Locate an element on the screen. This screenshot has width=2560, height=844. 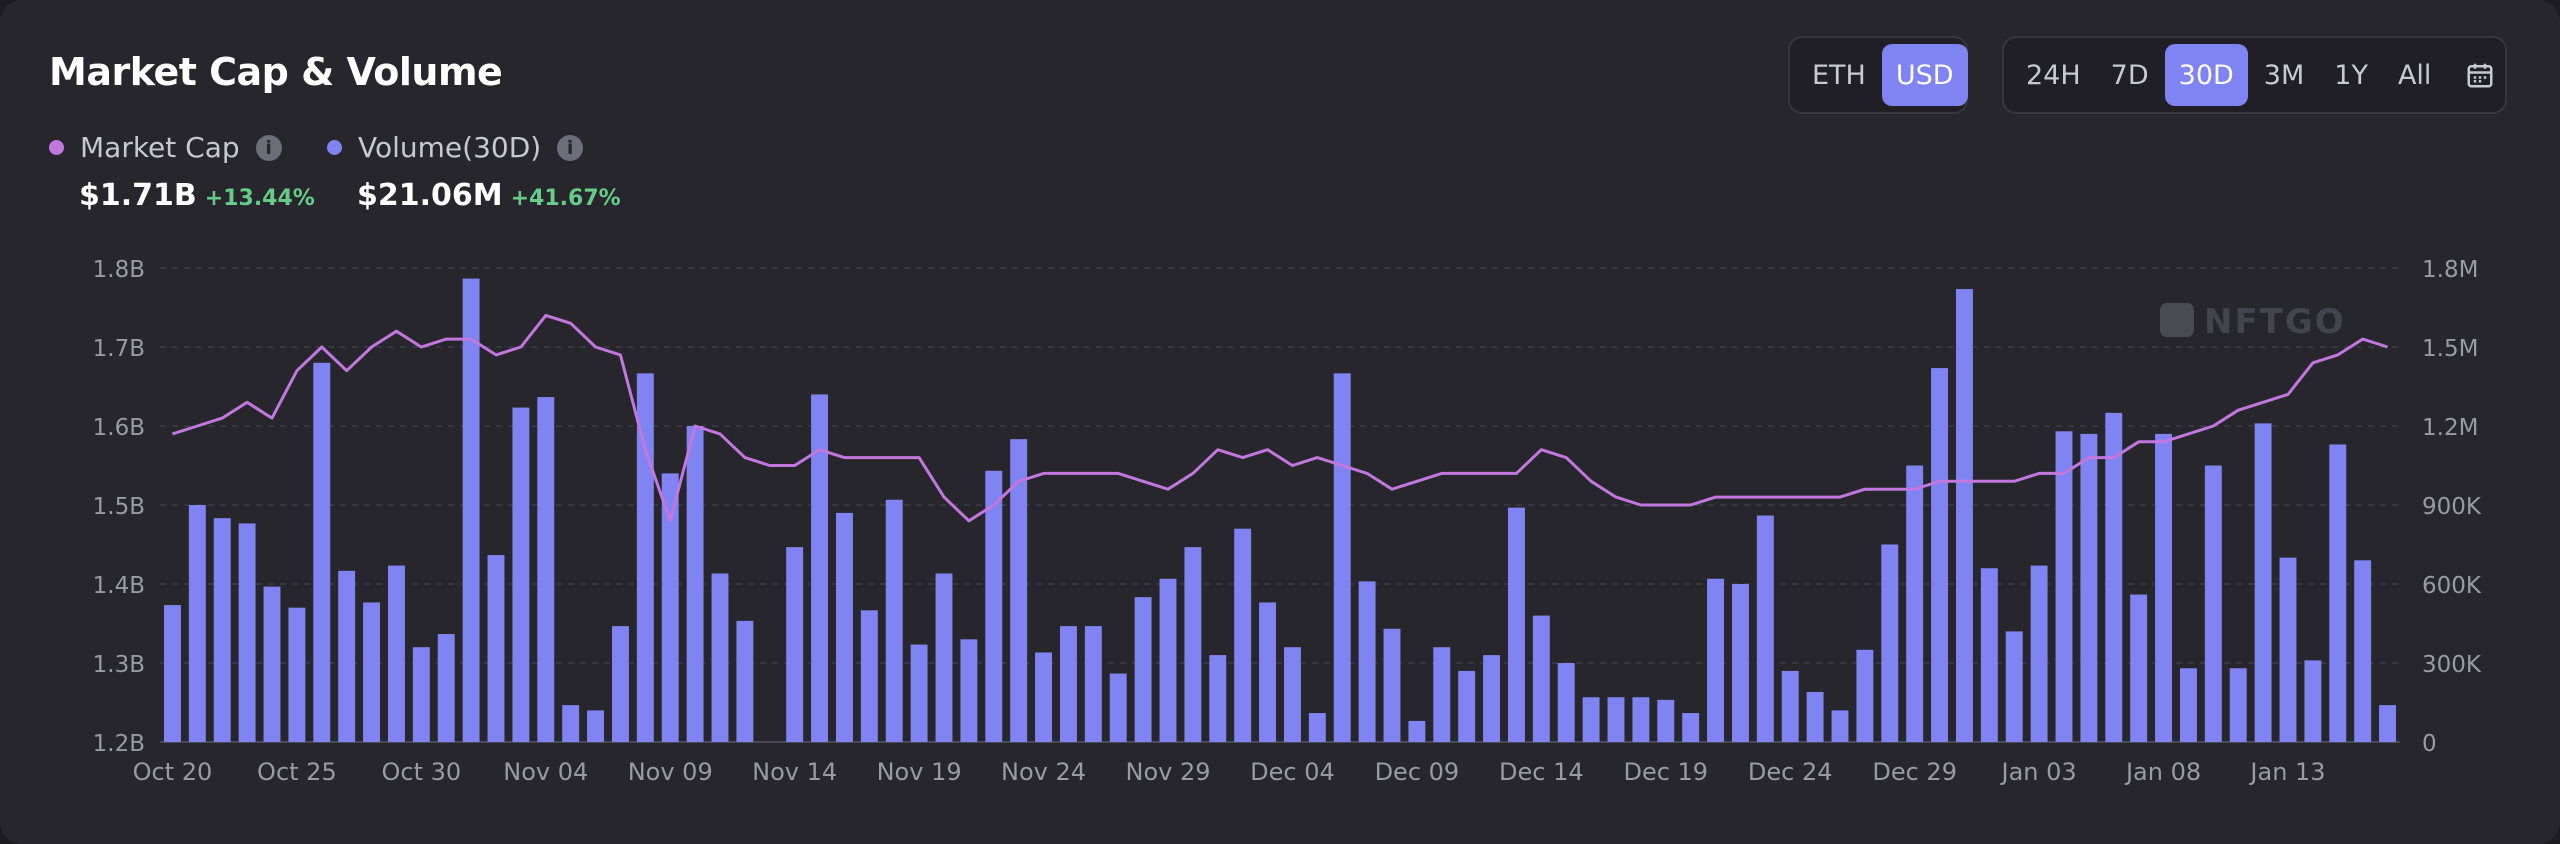
volume-change: +41.67% is located at coordinates (565, 198).